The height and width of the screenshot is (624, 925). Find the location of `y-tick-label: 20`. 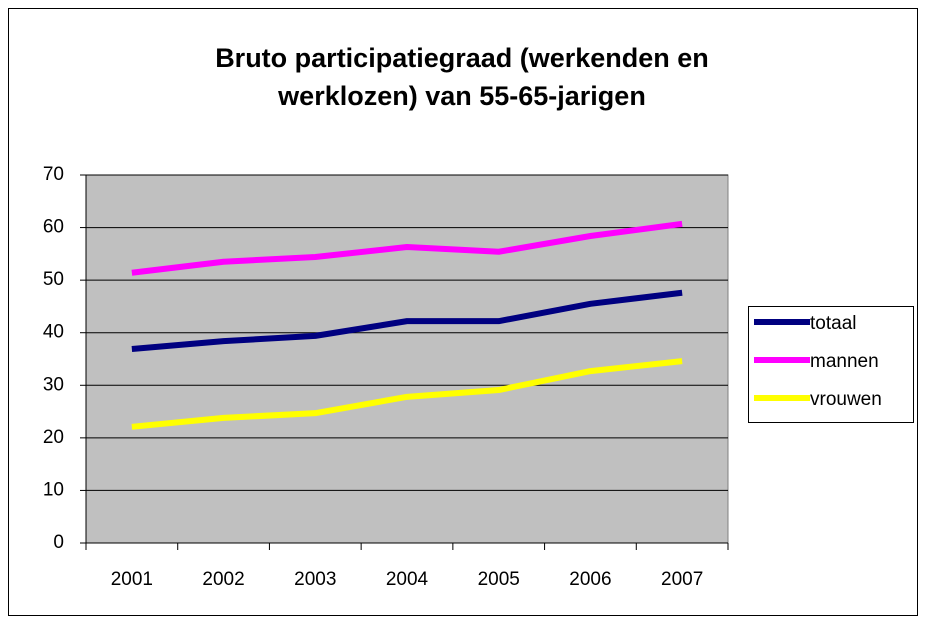

y-tick-label: 20 is located at coordinates (53, 437).